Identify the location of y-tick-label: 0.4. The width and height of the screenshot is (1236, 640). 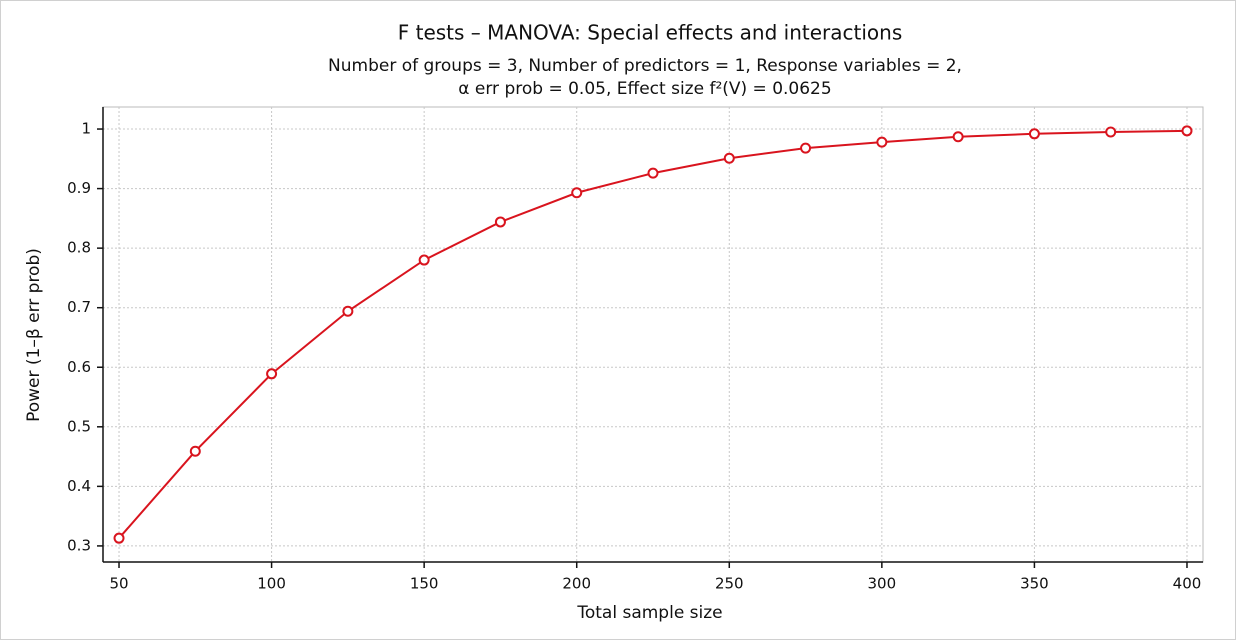
(79, 486).